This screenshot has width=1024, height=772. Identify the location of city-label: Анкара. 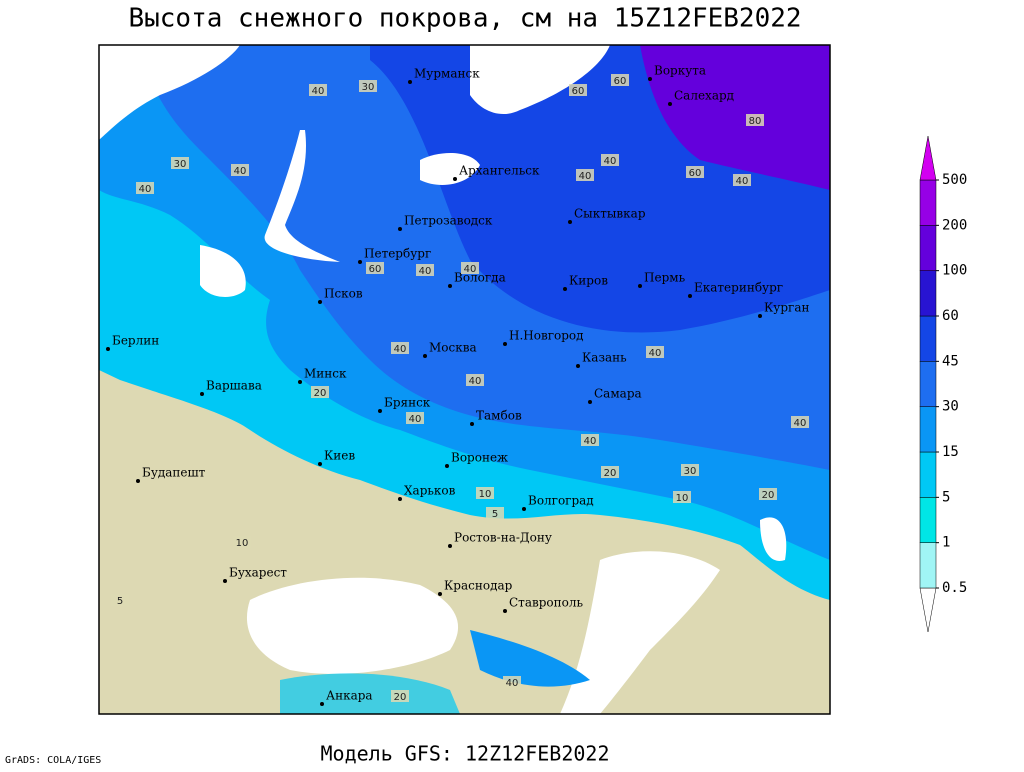
(349, 696).